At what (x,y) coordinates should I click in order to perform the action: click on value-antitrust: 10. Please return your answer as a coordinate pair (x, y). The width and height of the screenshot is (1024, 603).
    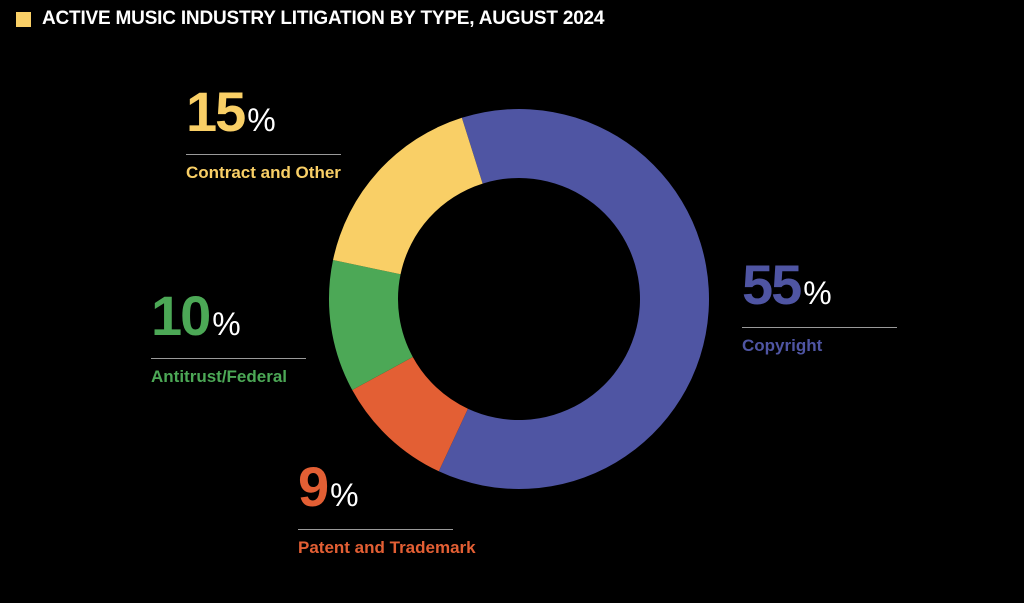
    Looking at the image, I should click on (181, 315).